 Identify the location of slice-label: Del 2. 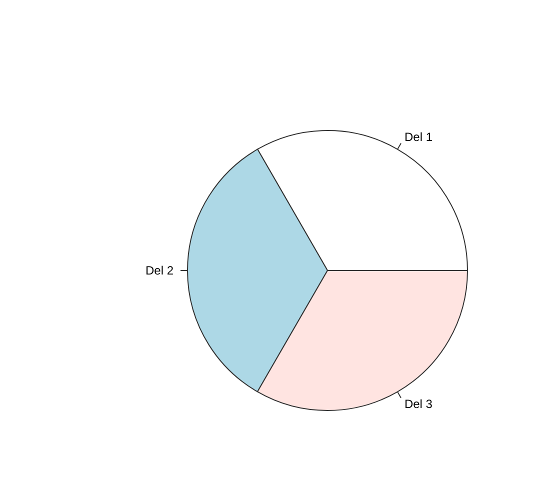
(159, 270).